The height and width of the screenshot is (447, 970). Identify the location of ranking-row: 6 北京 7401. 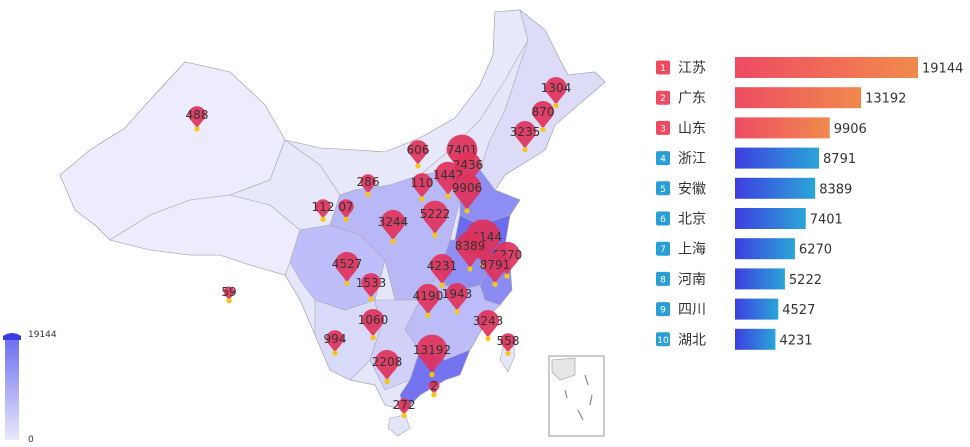
(749, 218).